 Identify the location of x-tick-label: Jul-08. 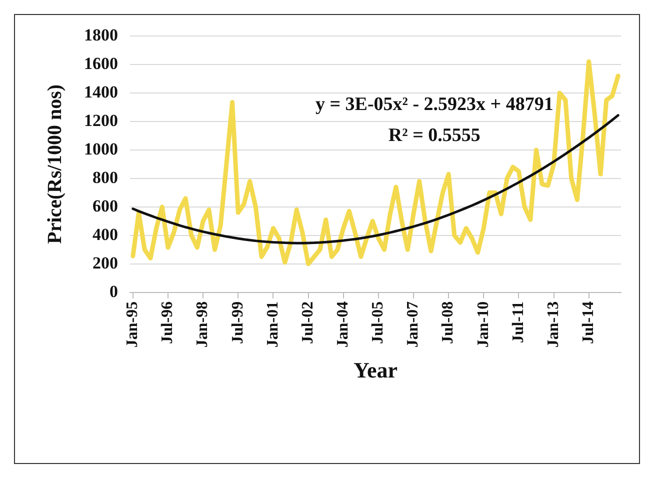
(448, 322).